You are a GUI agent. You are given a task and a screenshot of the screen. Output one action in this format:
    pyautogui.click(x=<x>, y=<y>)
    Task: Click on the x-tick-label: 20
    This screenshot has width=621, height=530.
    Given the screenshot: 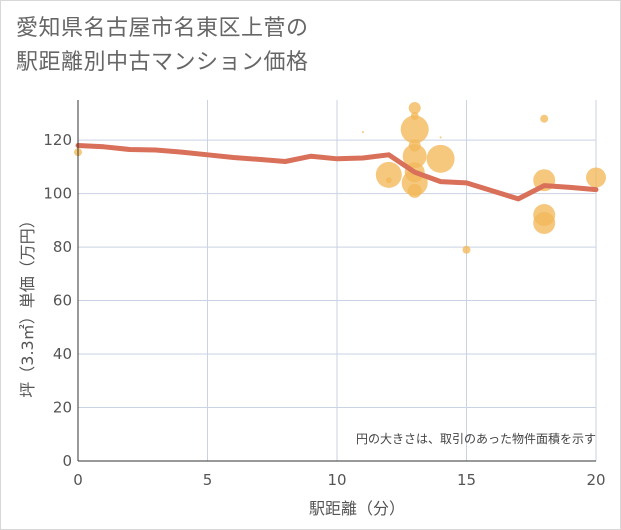 What is the action you would take?
    pyautogui.click(x=595, y=480)
    